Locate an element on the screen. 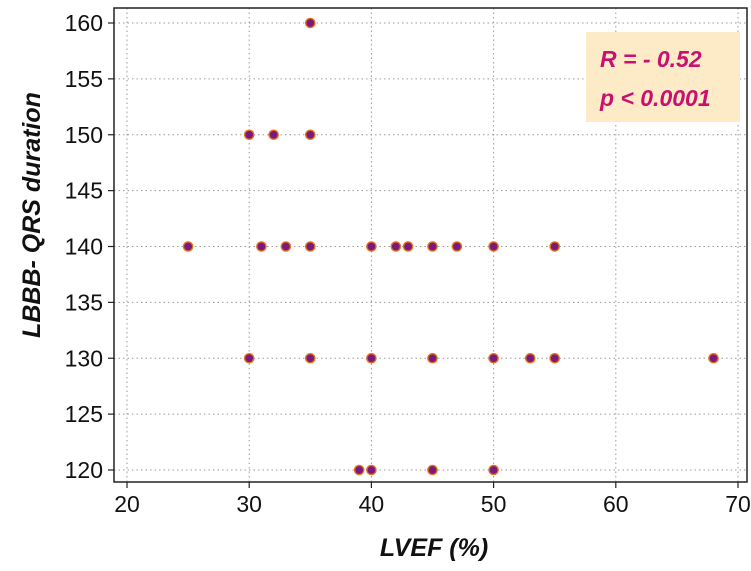  y-tick-label: 140 is located at coordinates (84, 247).